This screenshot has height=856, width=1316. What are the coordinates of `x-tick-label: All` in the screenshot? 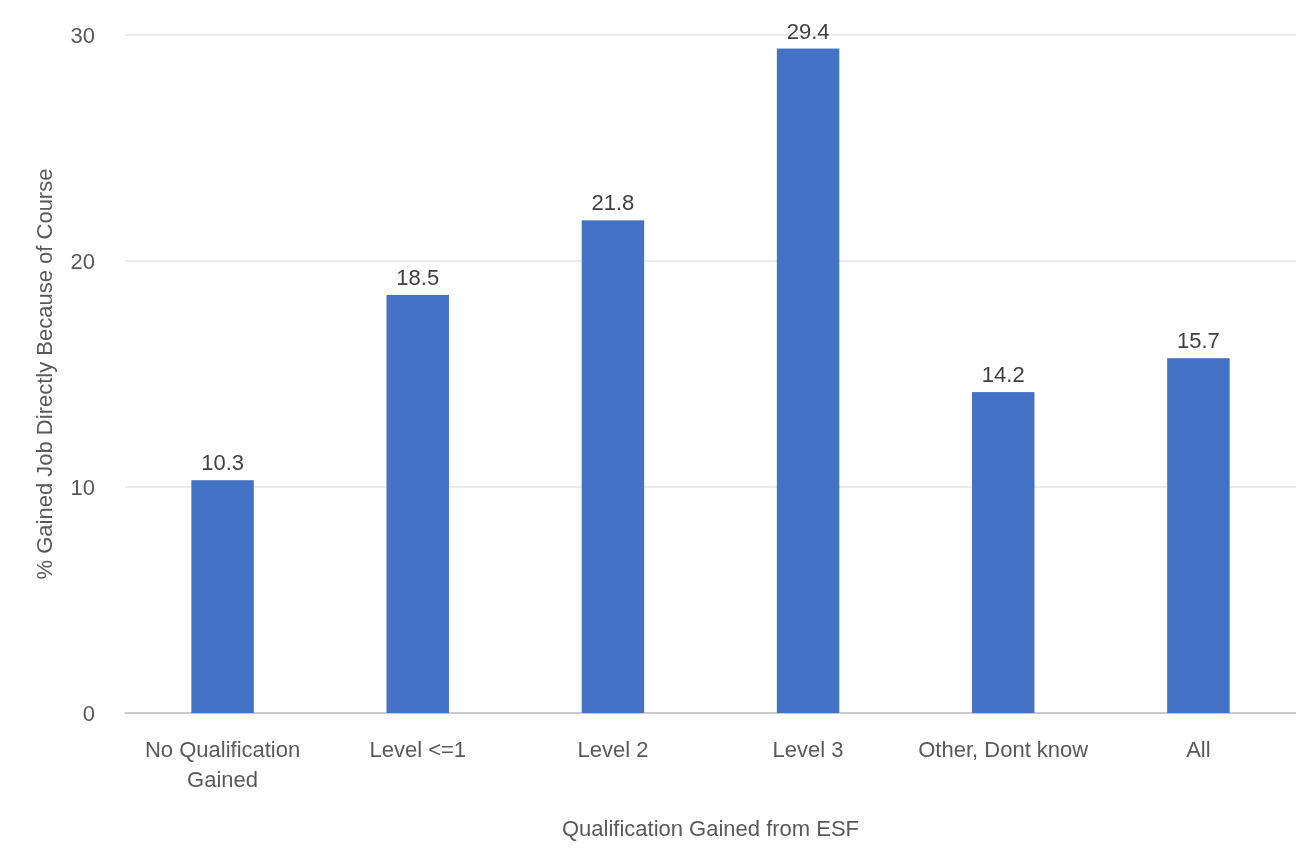 It's located at (1198, 749).